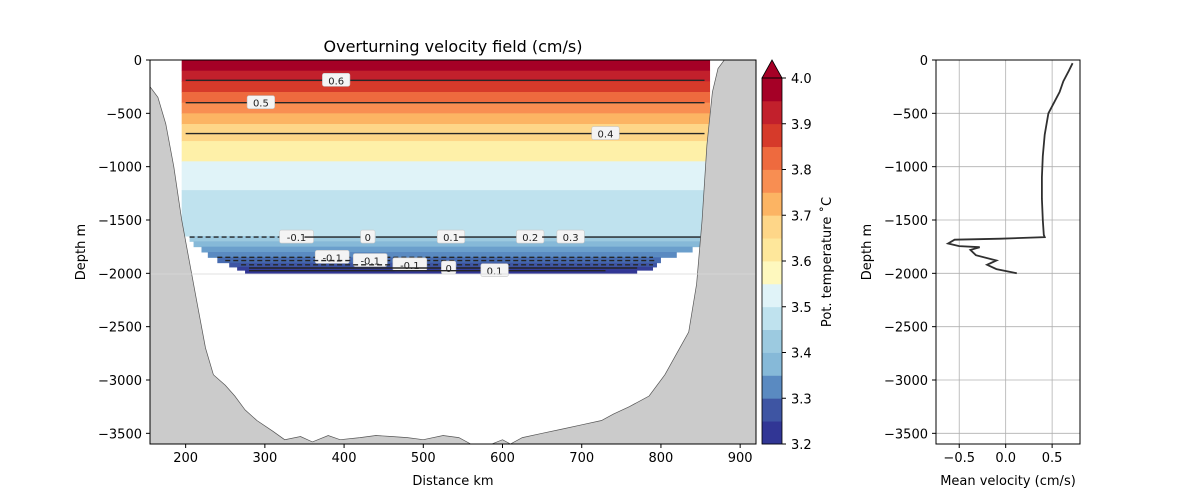 The height and width of the screenshot is (504, 1200). Describe the element at coordinates (1052, 458) in the screenshot. I see `side-x-tick-label-2: 0.5` at that location.